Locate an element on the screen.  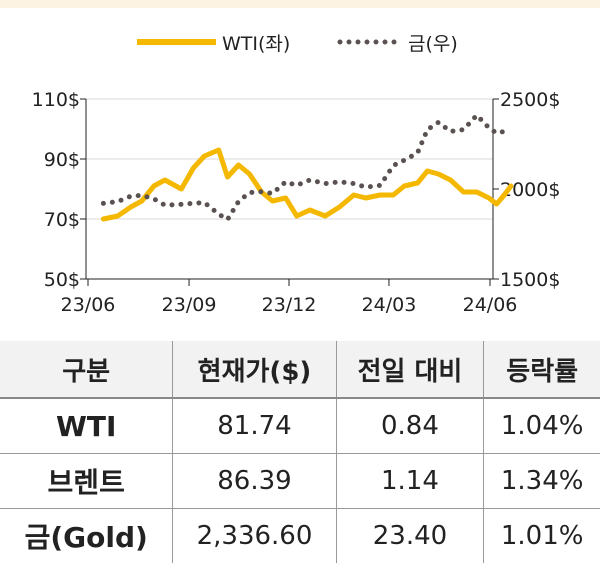
y-left-tick-label: 70$ is located at coordinates (62, 220).